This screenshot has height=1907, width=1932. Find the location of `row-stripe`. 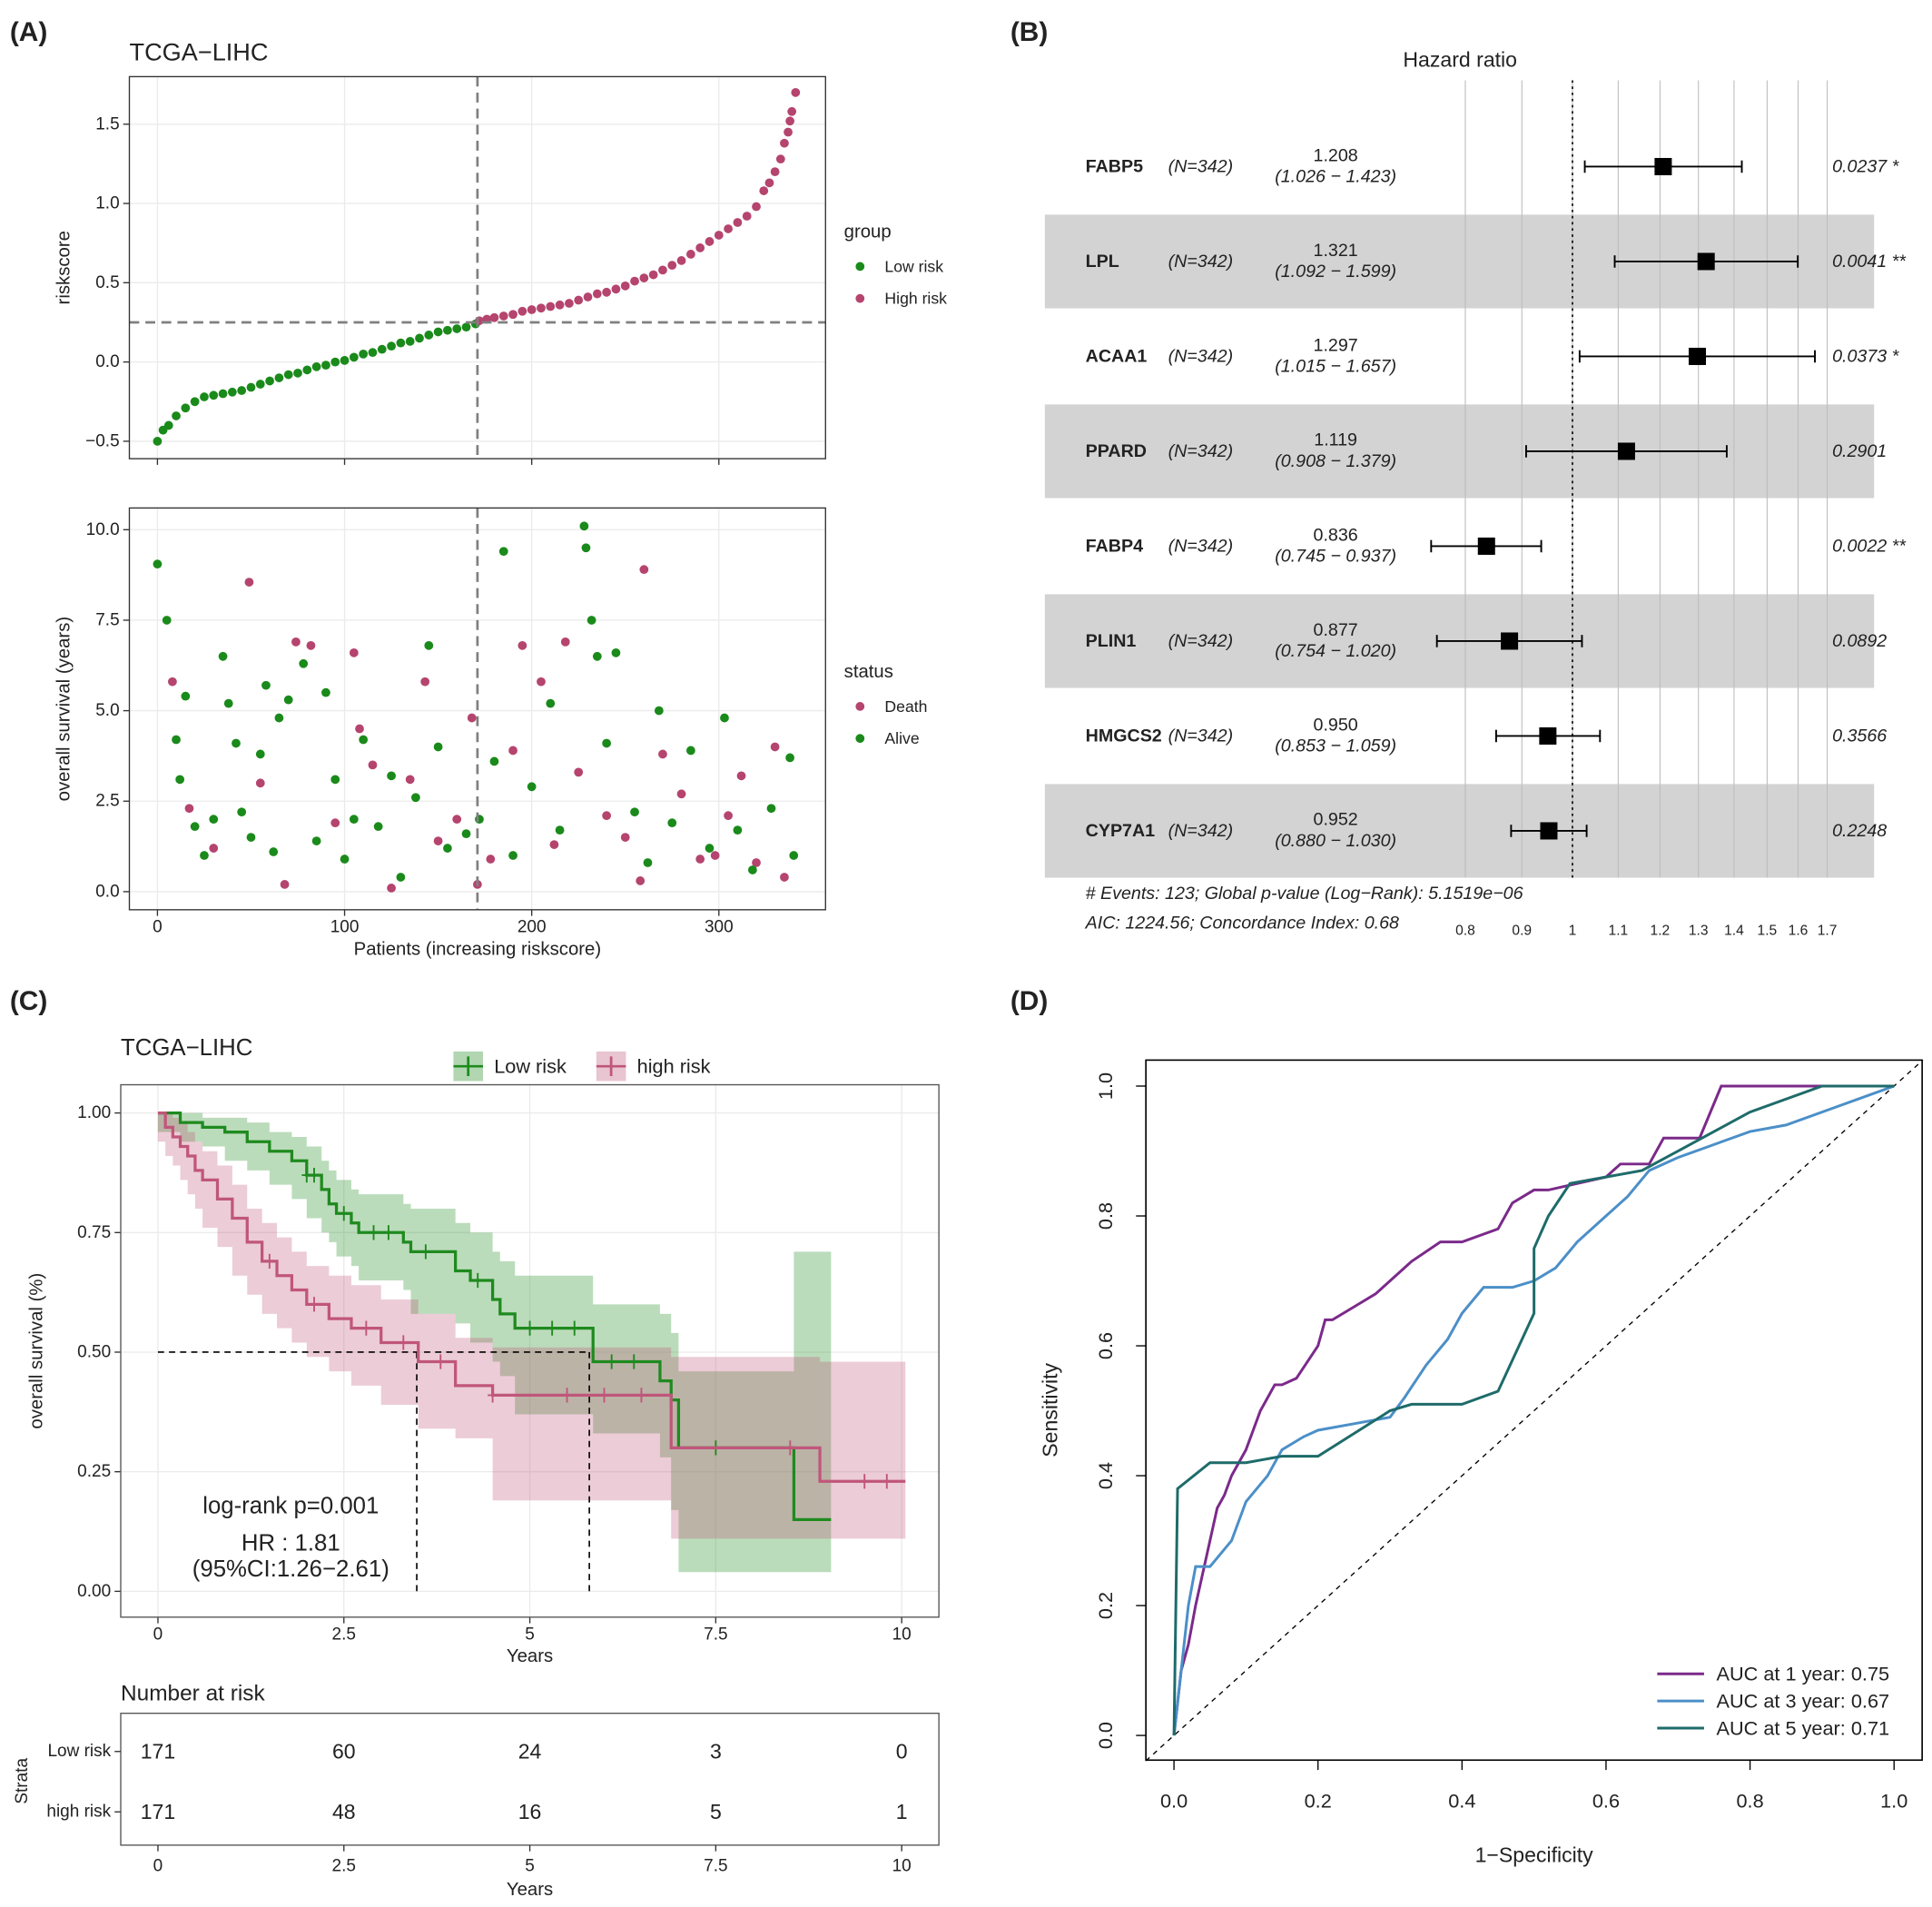

row-stripe is located at coordinates (1459, 831).